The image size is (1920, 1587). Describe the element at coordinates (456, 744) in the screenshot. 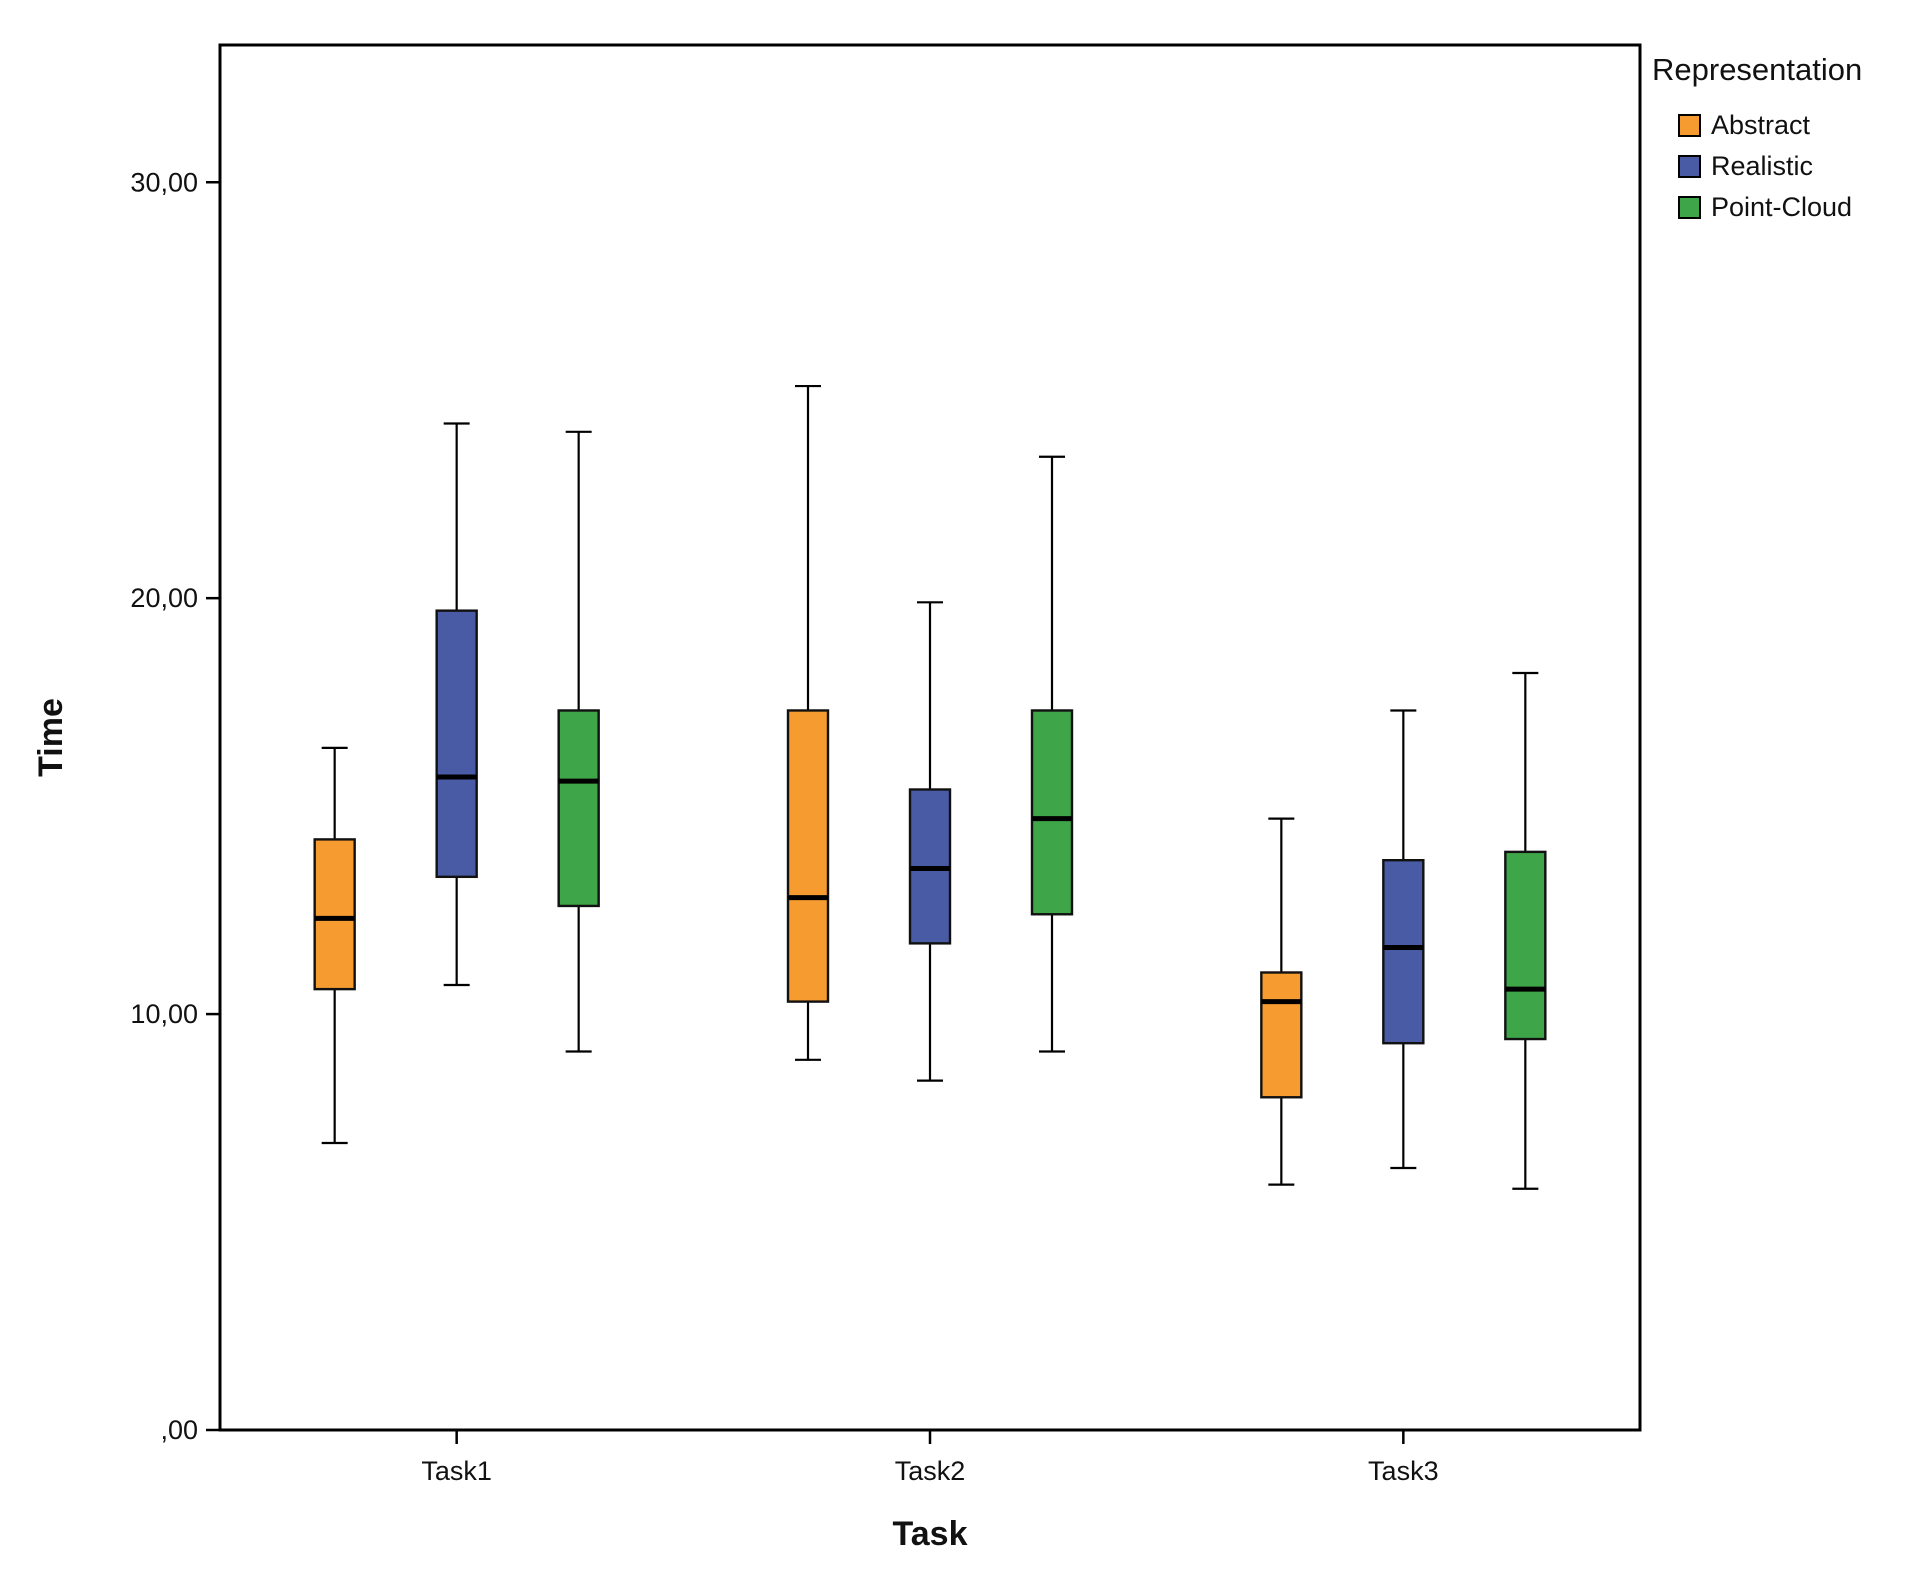

I see `box-realistic-task1` at that location.